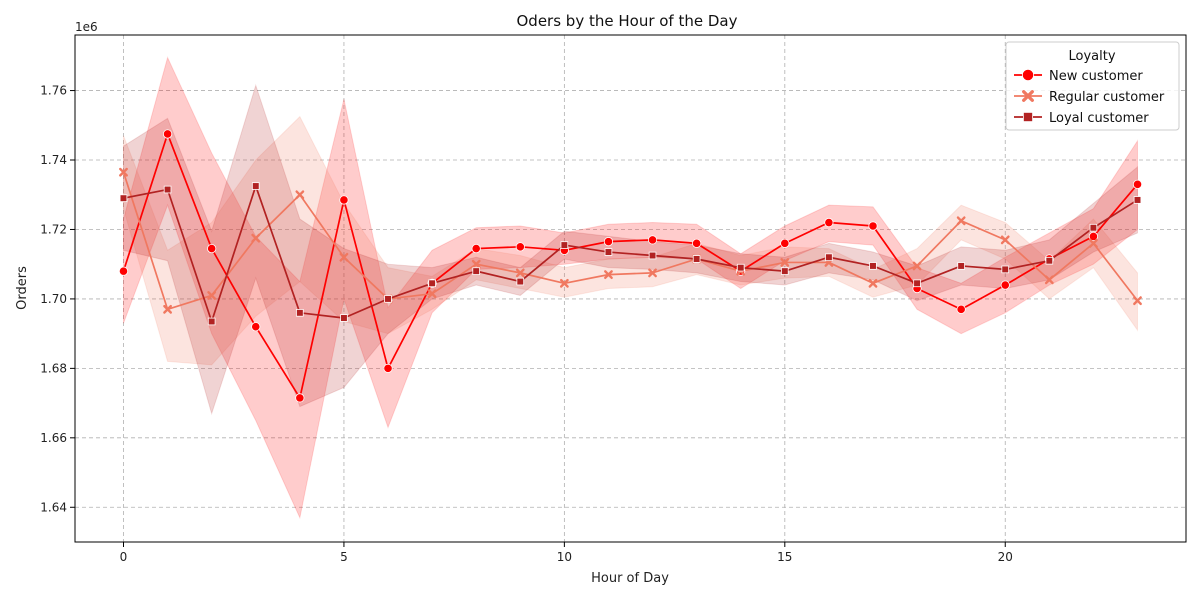 The width and height of the screenshot is (1200, 600). I want to click on x-axis-label: Hour of Day, so click(630, 578).